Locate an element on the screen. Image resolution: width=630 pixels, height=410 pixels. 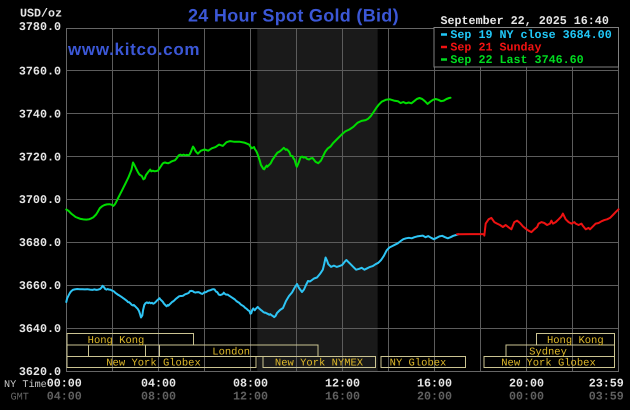
svg-text: 3640.0 is located at coordinates (40, 329).